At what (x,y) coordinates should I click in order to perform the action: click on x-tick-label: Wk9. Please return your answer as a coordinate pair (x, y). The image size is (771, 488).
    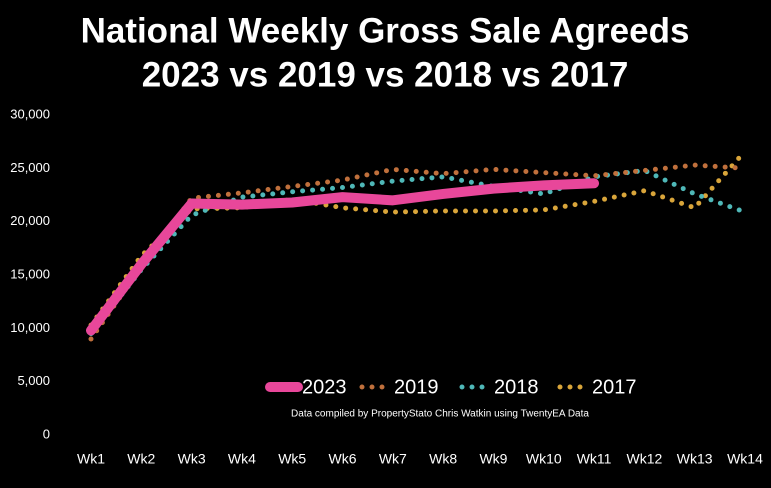
    Looking at the image, I should click on (493, 459).